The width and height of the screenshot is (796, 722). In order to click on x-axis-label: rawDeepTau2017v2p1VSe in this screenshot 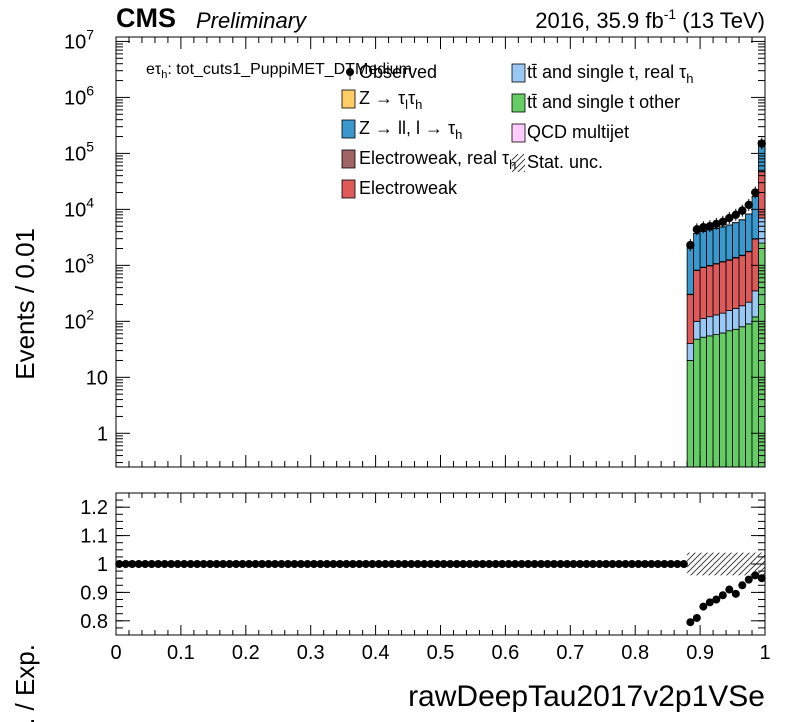, I will do `click(586, 696)`.